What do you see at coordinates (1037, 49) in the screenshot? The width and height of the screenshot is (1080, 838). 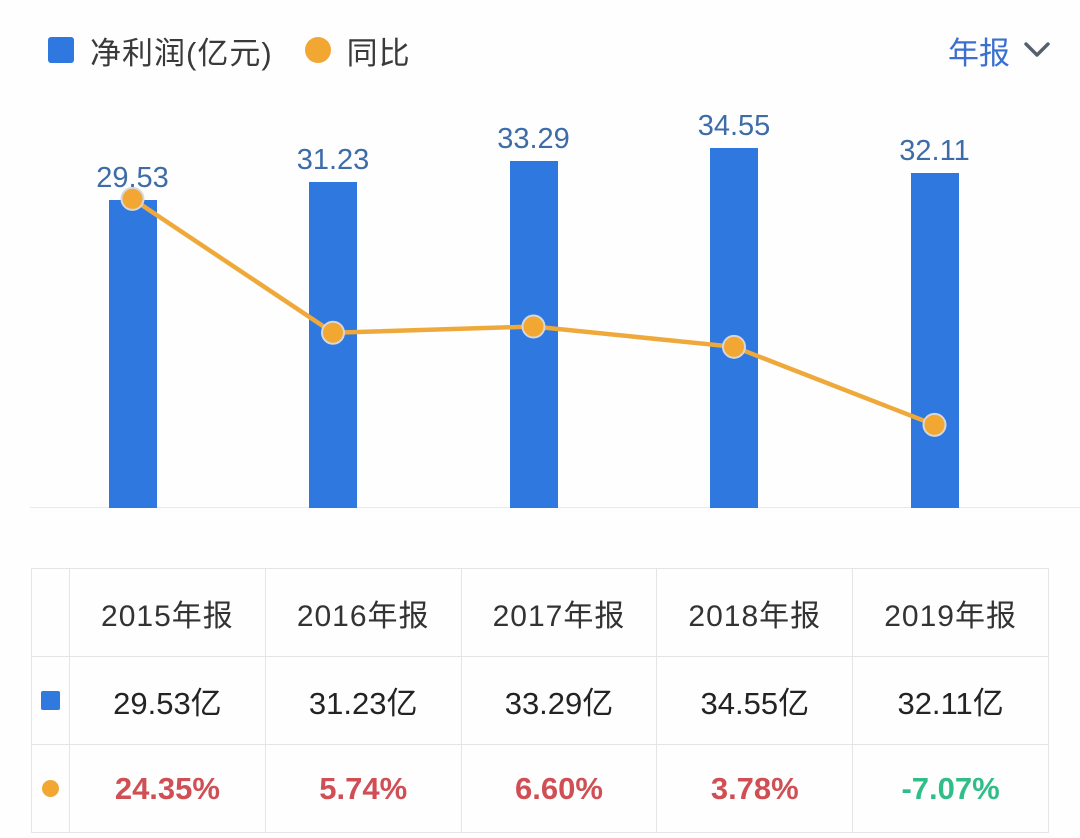 I see `chevron-down-icon` at bounding box center [1037, 49].